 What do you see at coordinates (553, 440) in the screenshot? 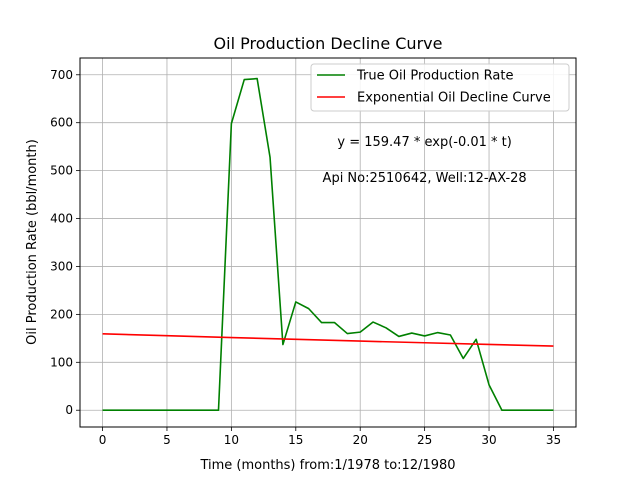
I see `x-tick-label: 35` at bounding box center [553, 440].